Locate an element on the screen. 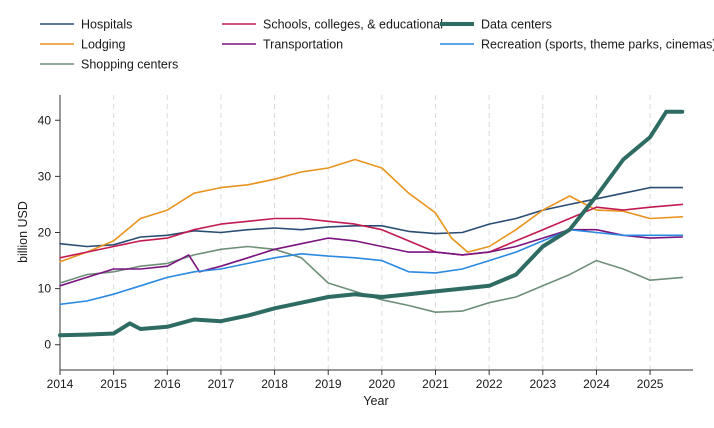 The image size is (714, 428). y-tick-label: 40 is located at coordinates (45, 120).